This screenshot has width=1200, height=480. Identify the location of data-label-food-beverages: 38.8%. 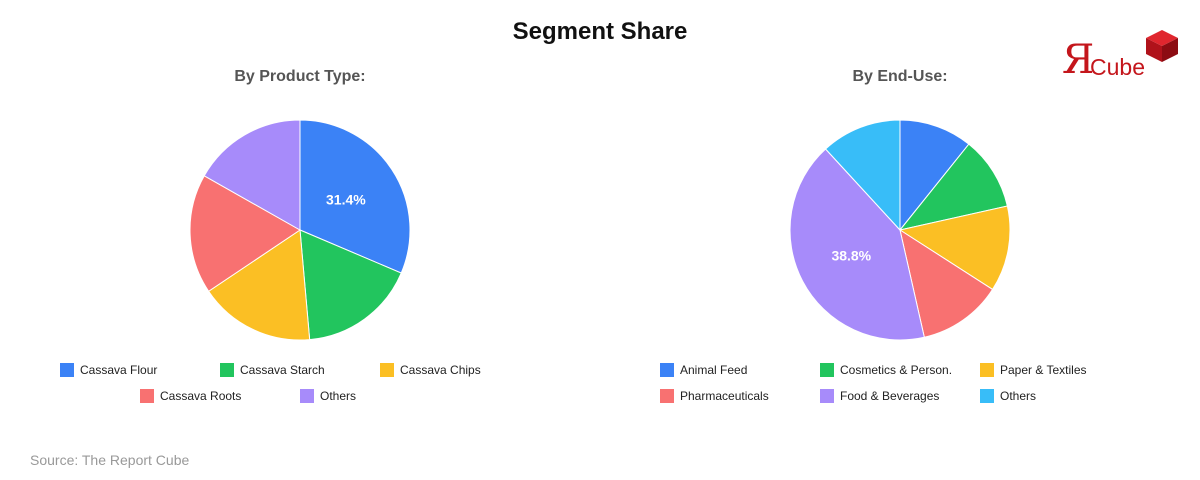
(851, 256).